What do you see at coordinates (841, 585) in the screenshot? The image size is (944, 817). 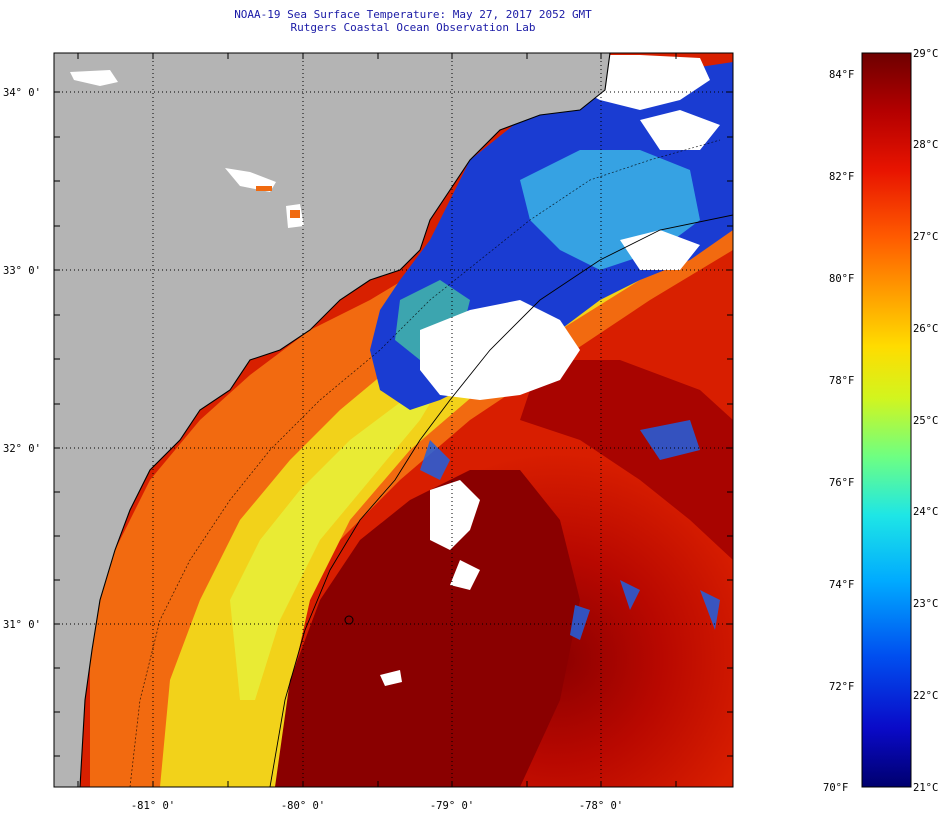 I see `colorbar-f-74: 74°F` at bounding box center [841, 585].